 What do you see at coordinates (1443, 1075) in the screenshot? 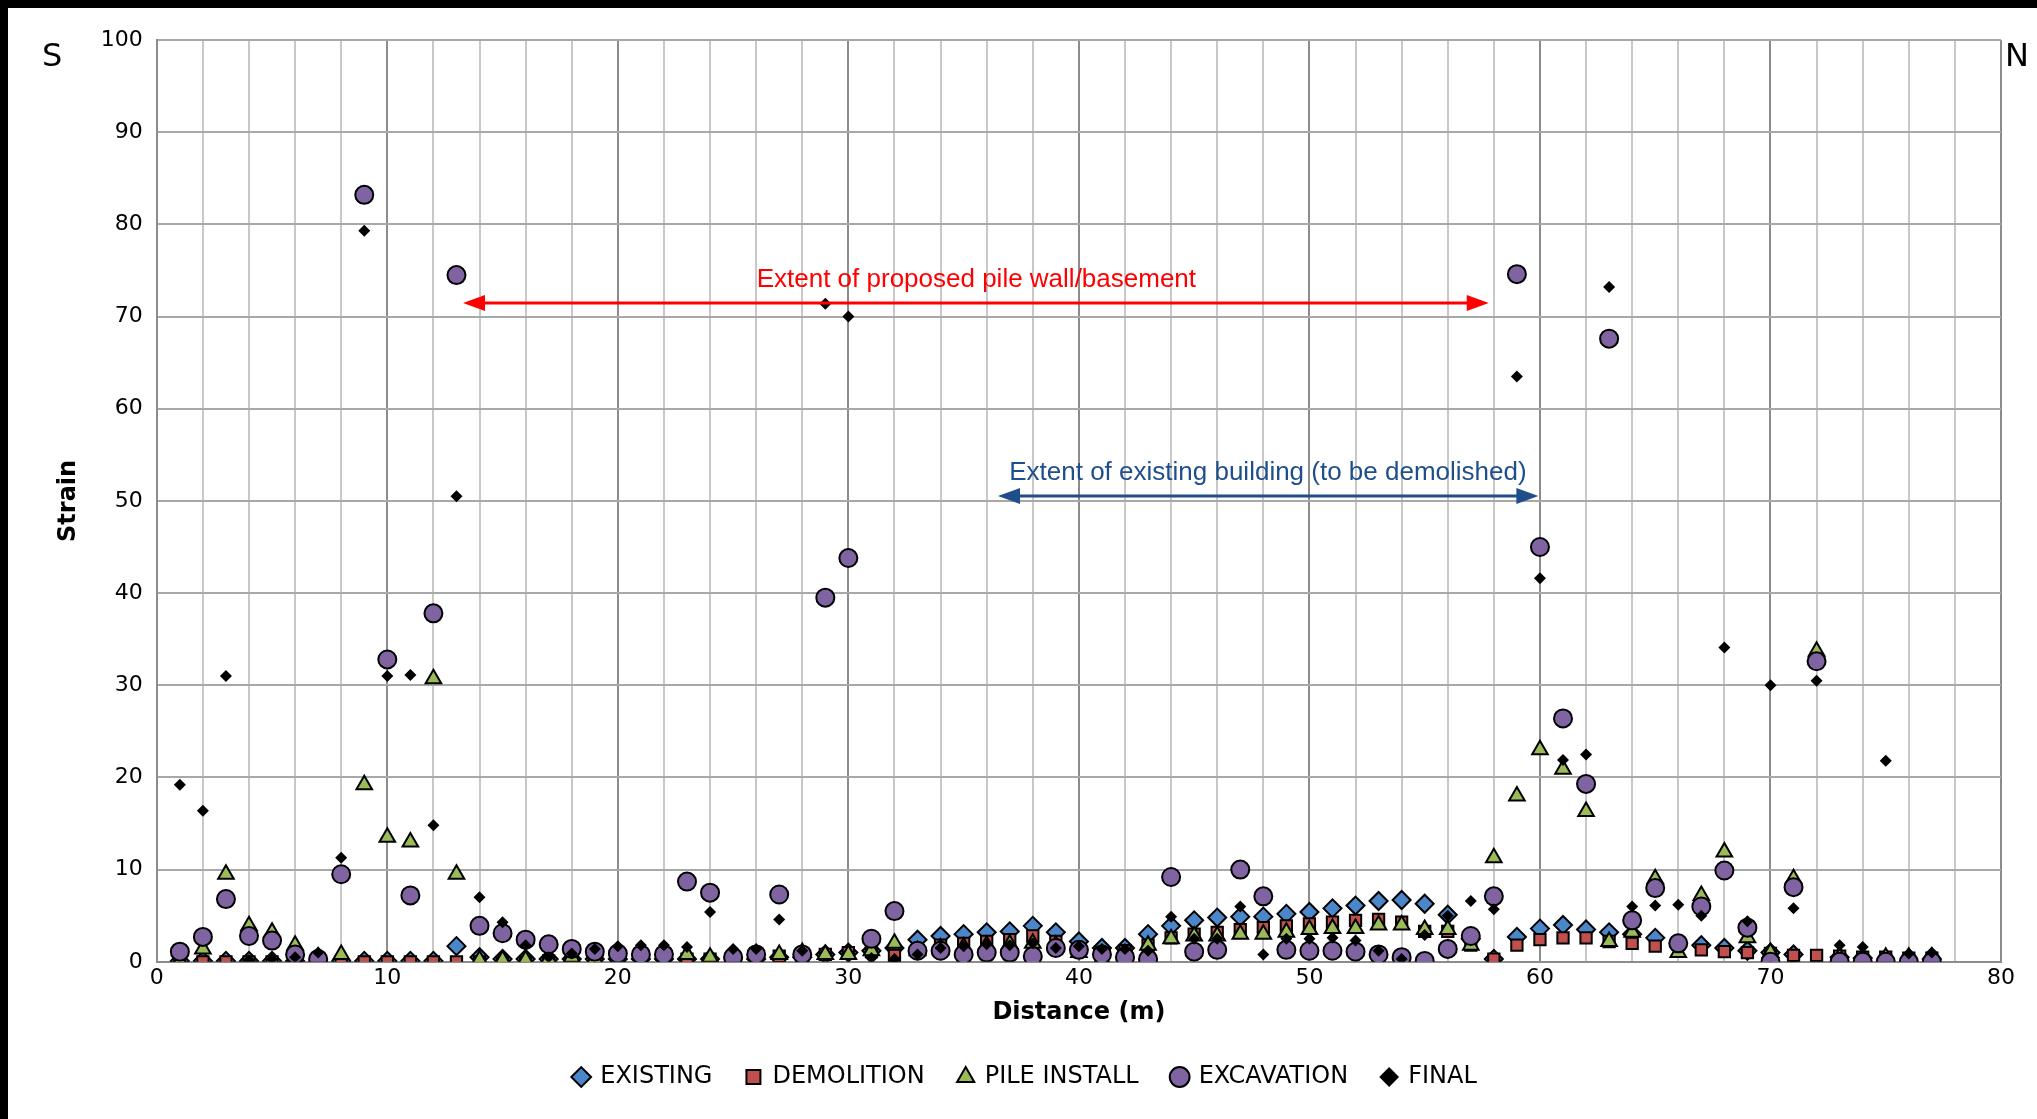
I see `legend-label: FINAL` at bounding box center [1443, 1075].